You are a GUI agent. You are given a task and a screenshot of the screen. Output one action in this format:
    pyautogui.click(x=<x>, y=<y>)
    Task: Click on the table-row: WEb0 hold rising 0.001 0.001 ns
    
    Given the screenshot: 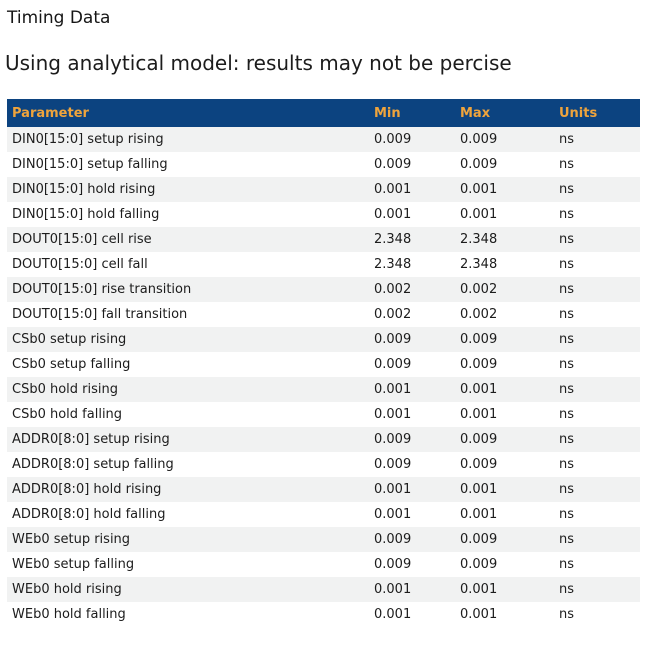 What is the action you would take?
    pyautogui.click(x=323, y=589)
    